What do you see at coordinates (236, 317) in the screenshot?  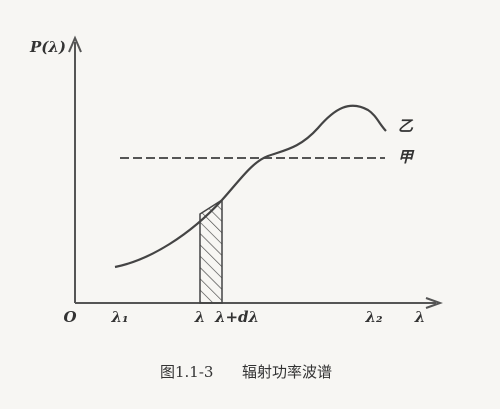 I see `x-mark-label: λ+dλ` at bounding box center [236, 317].